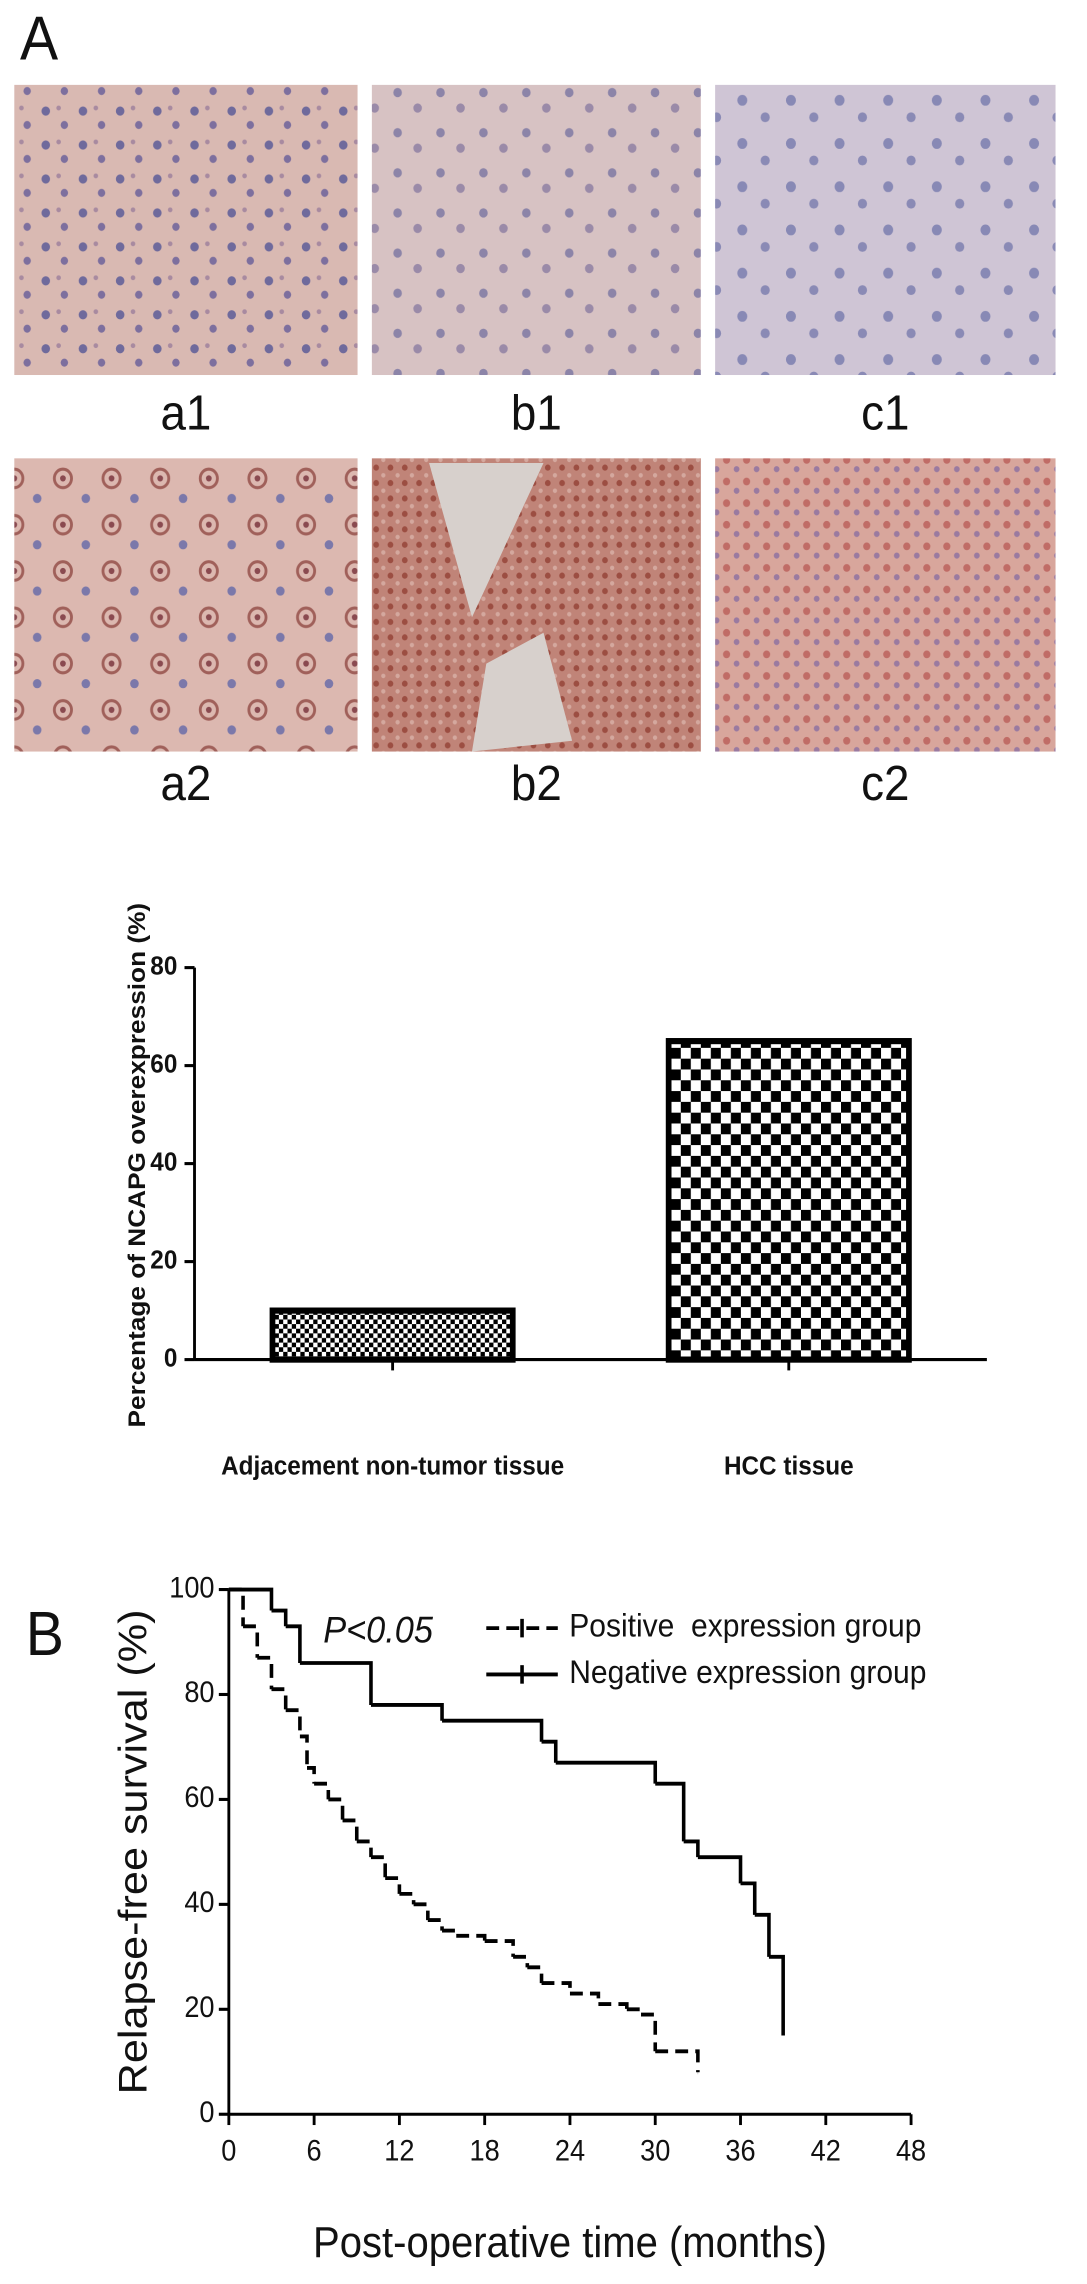 This screenshot has height=2284, width=1087. I want to click on image-caption: b2, so click(536, 784).